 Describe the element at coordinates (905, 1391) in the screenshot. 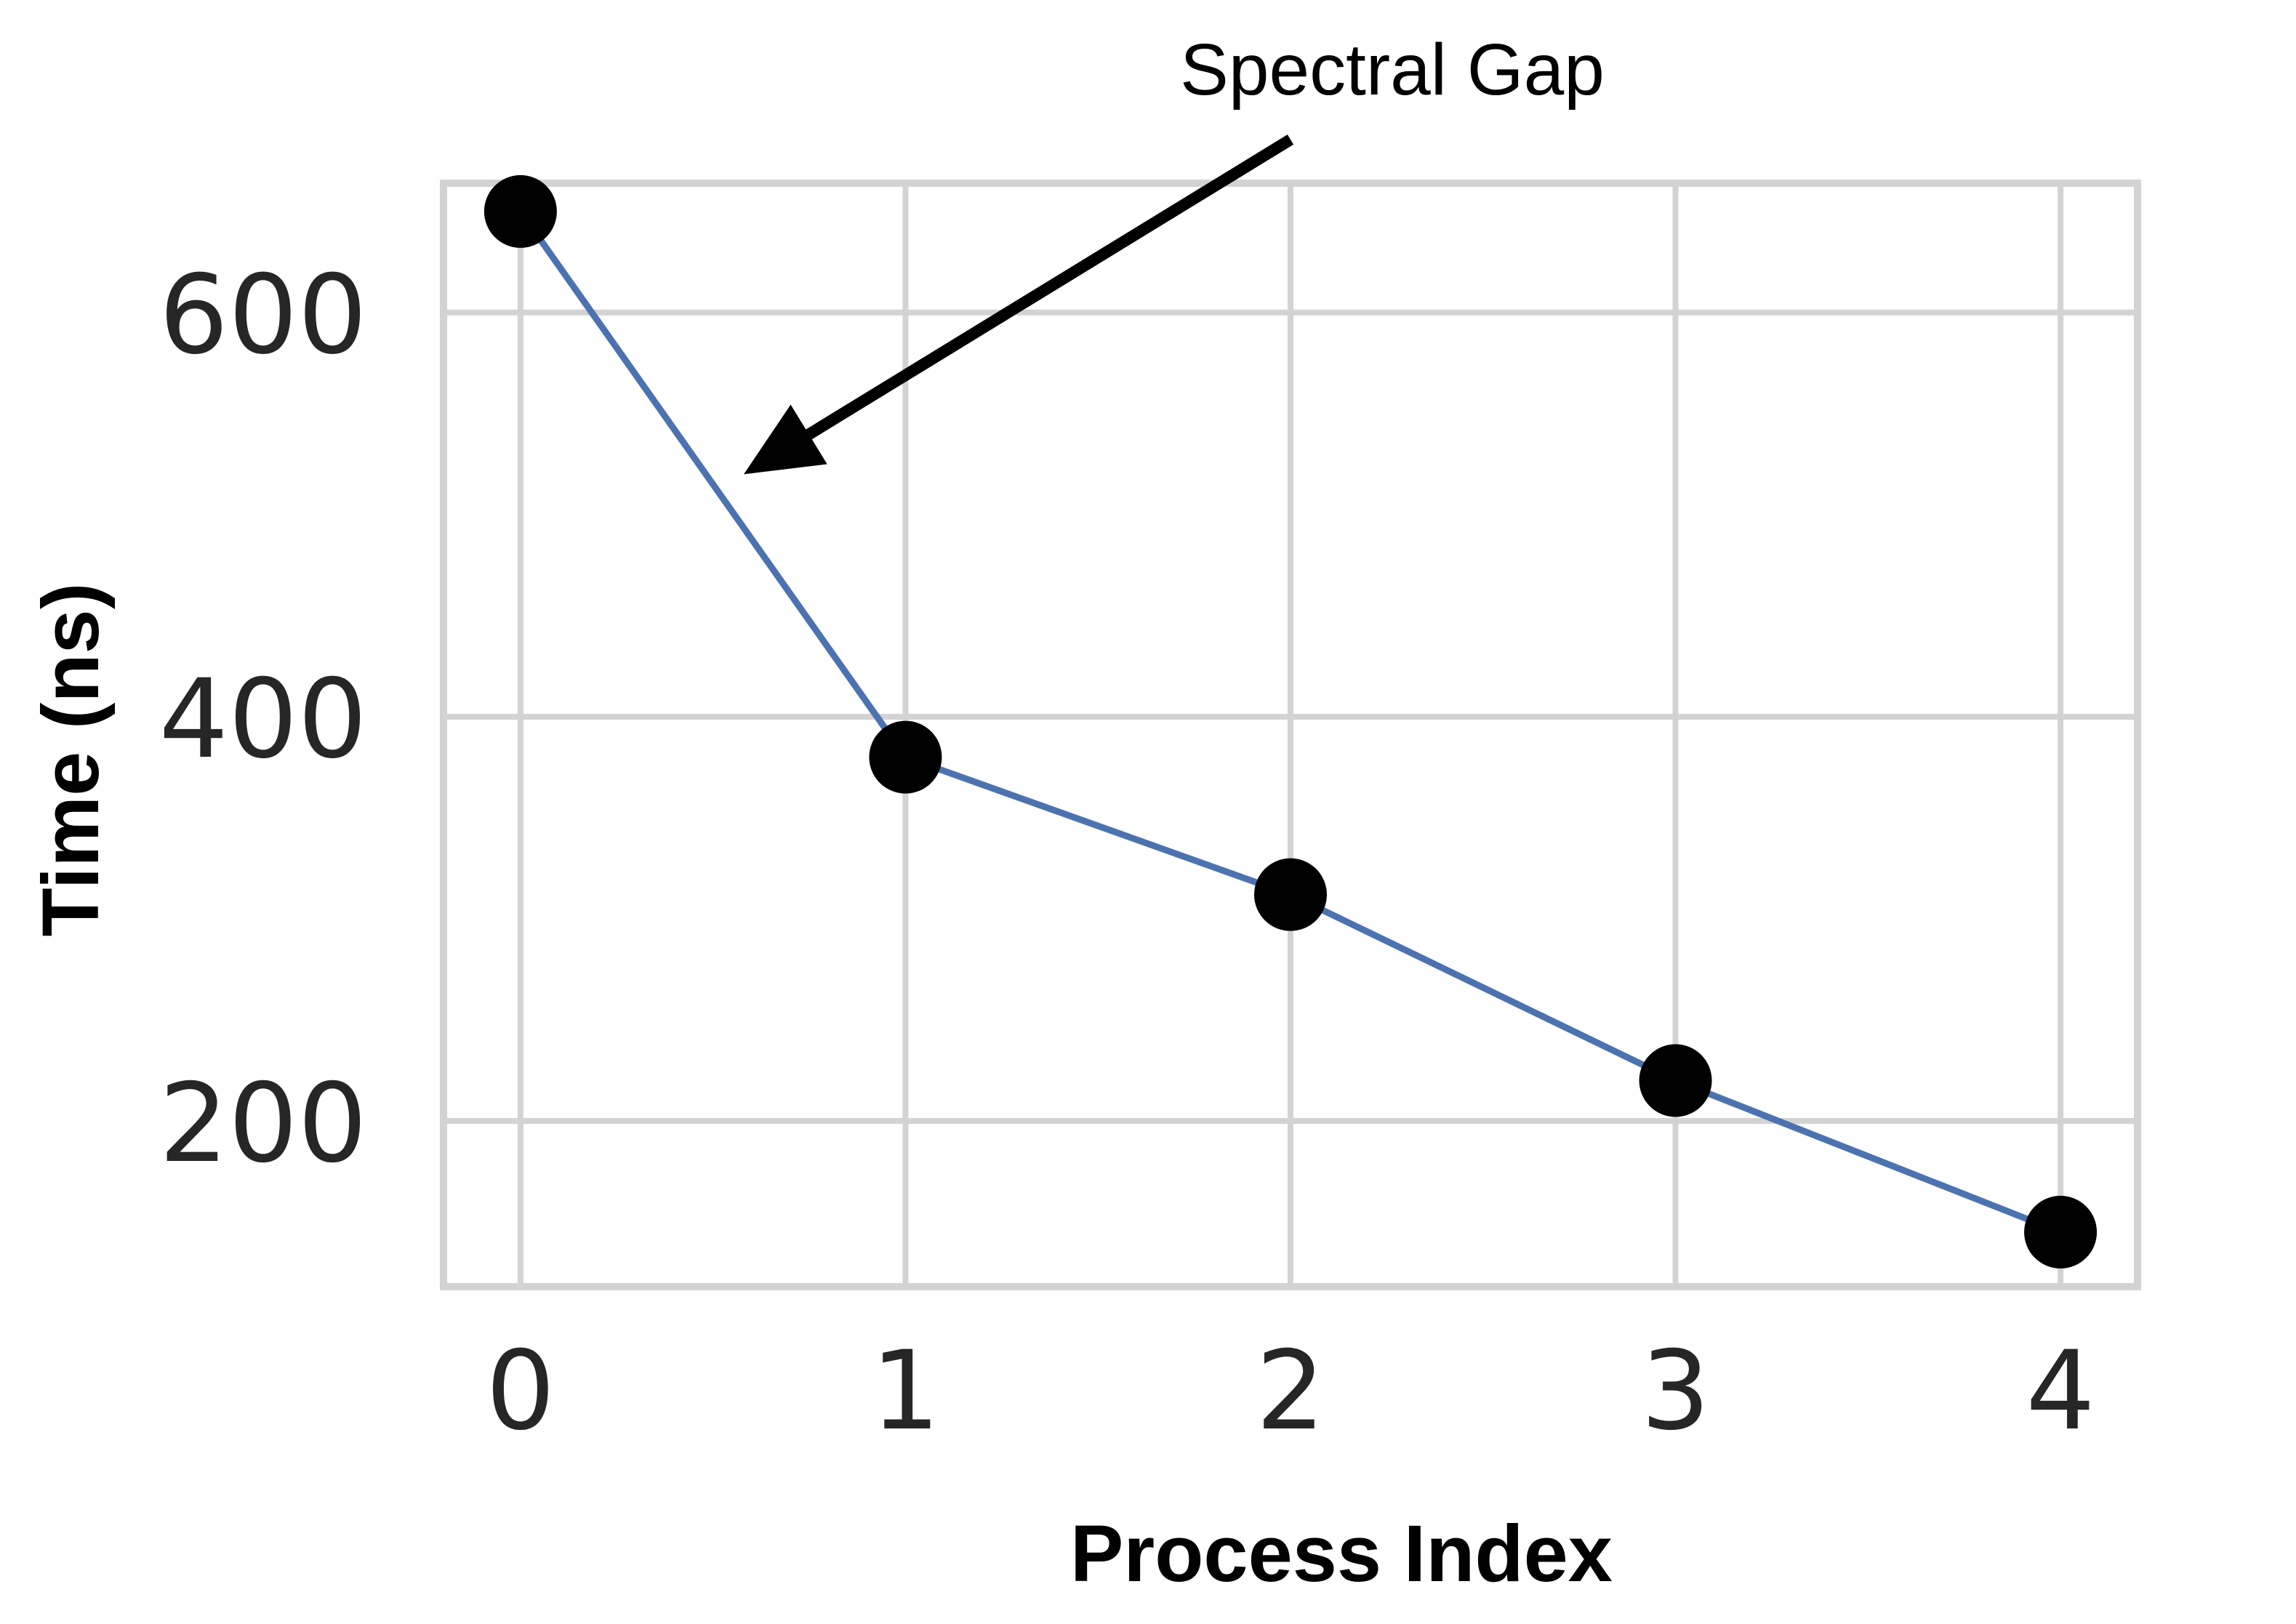

I see `x-tick-label: 1` at that location.